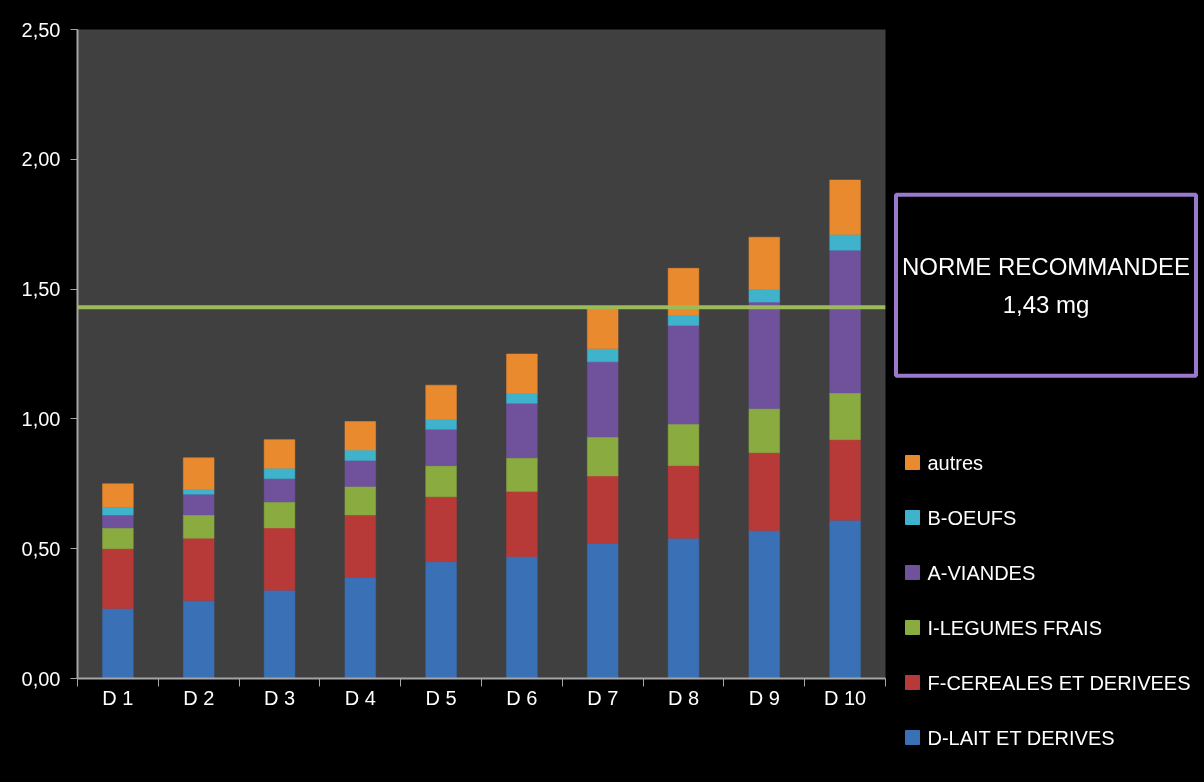  Describe the element at coordinates (41, 418) in the screenshot. I see `y-tick-label: 1,00` at that location.